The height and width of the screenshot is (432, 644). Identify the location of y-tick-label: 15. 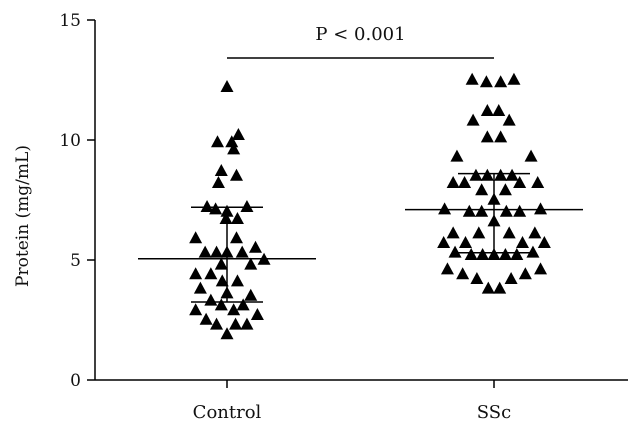
(70, 21).